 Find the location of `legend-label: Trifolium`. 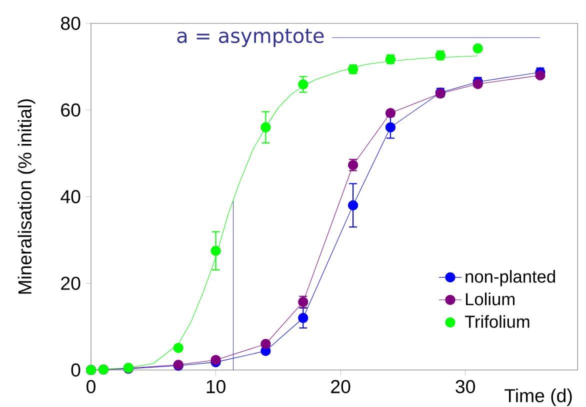

legend-label: Trifolium is located at coordinates (497, 321).